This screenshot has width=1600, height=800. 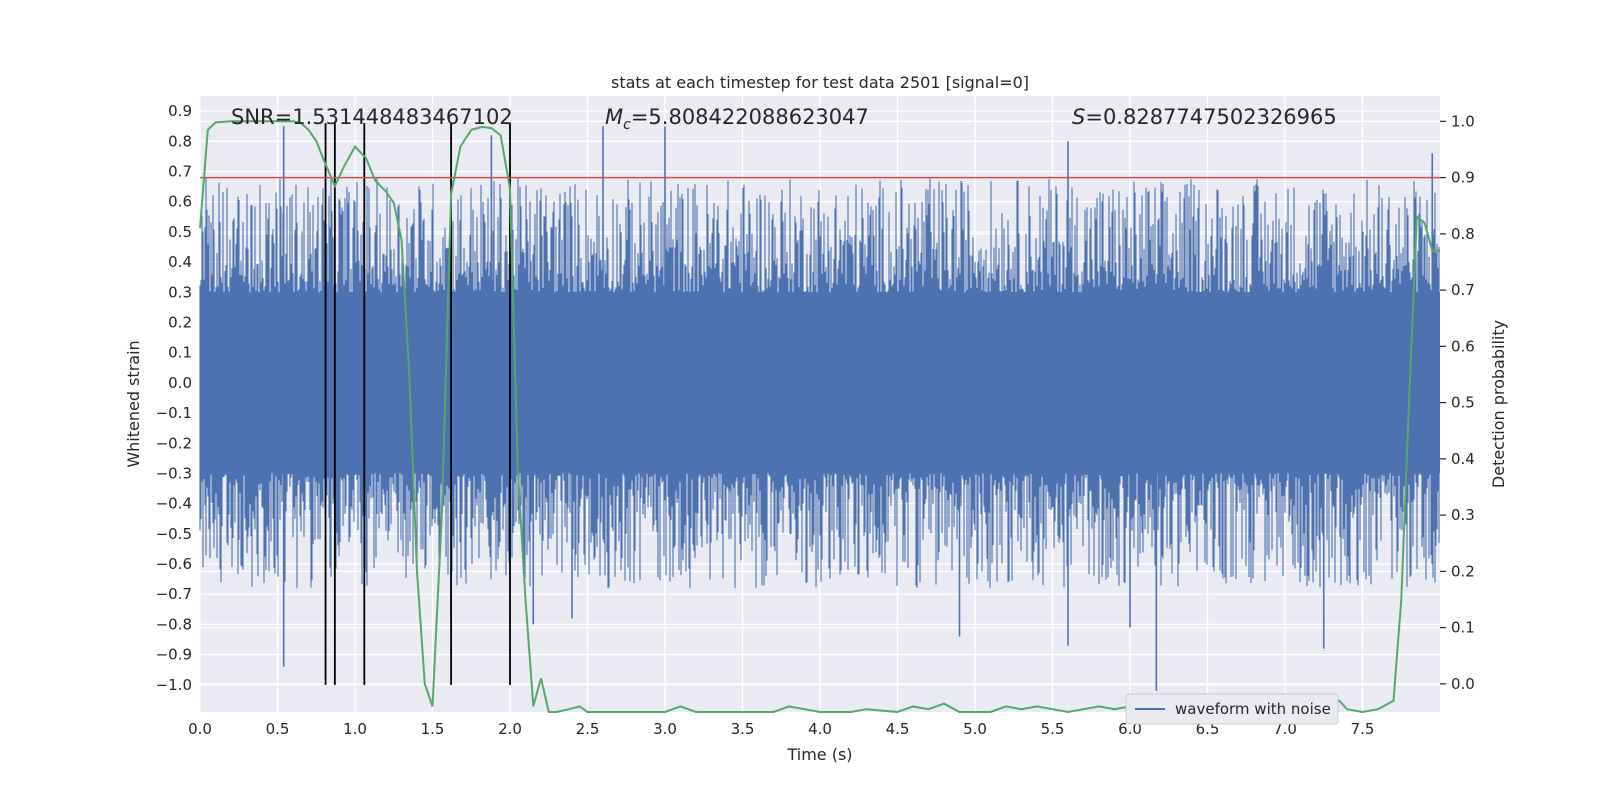 What do you see at coordinates (180, 171) in the screenshot?
I see `y-tick-label: 0.7` at bounding box center [180, 171].